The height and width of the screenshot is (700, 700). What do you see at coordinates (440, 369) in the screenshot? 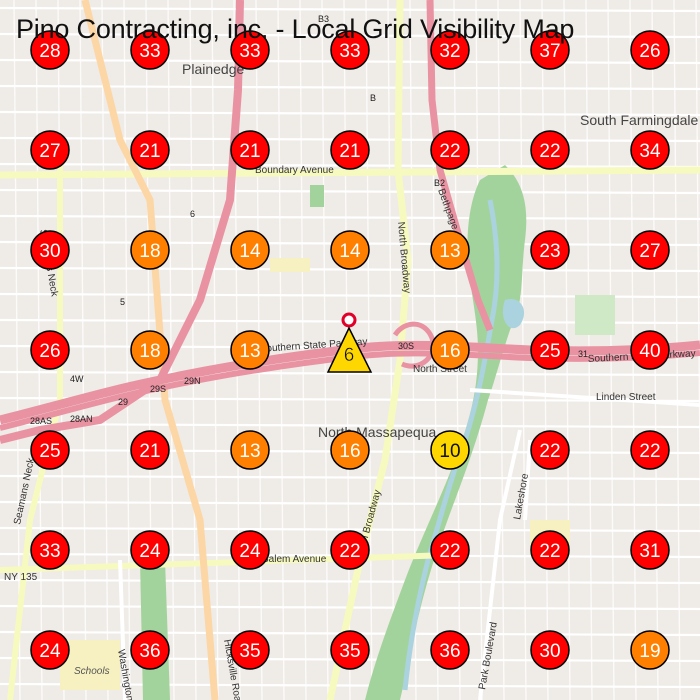
I see `label-north-st: North Street` at bounding box center [440, 369].